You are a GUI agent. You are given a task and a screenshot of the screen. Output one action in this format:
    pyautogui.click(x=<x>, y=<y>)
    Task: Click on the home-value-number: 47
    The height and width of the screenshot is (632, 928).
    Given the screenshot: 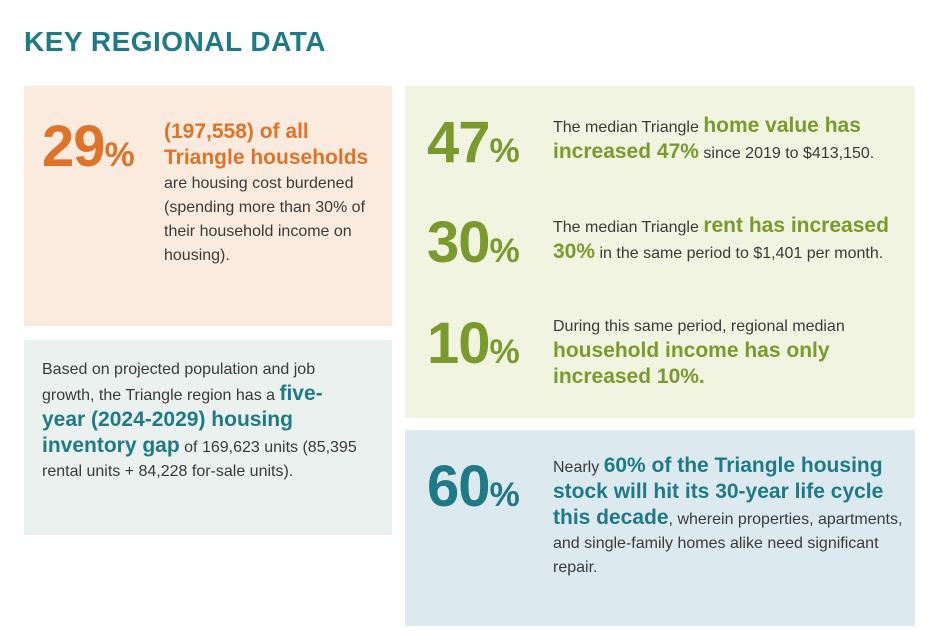 What is the action you would take?
    pyautogui.click(x=459, y=142)
    